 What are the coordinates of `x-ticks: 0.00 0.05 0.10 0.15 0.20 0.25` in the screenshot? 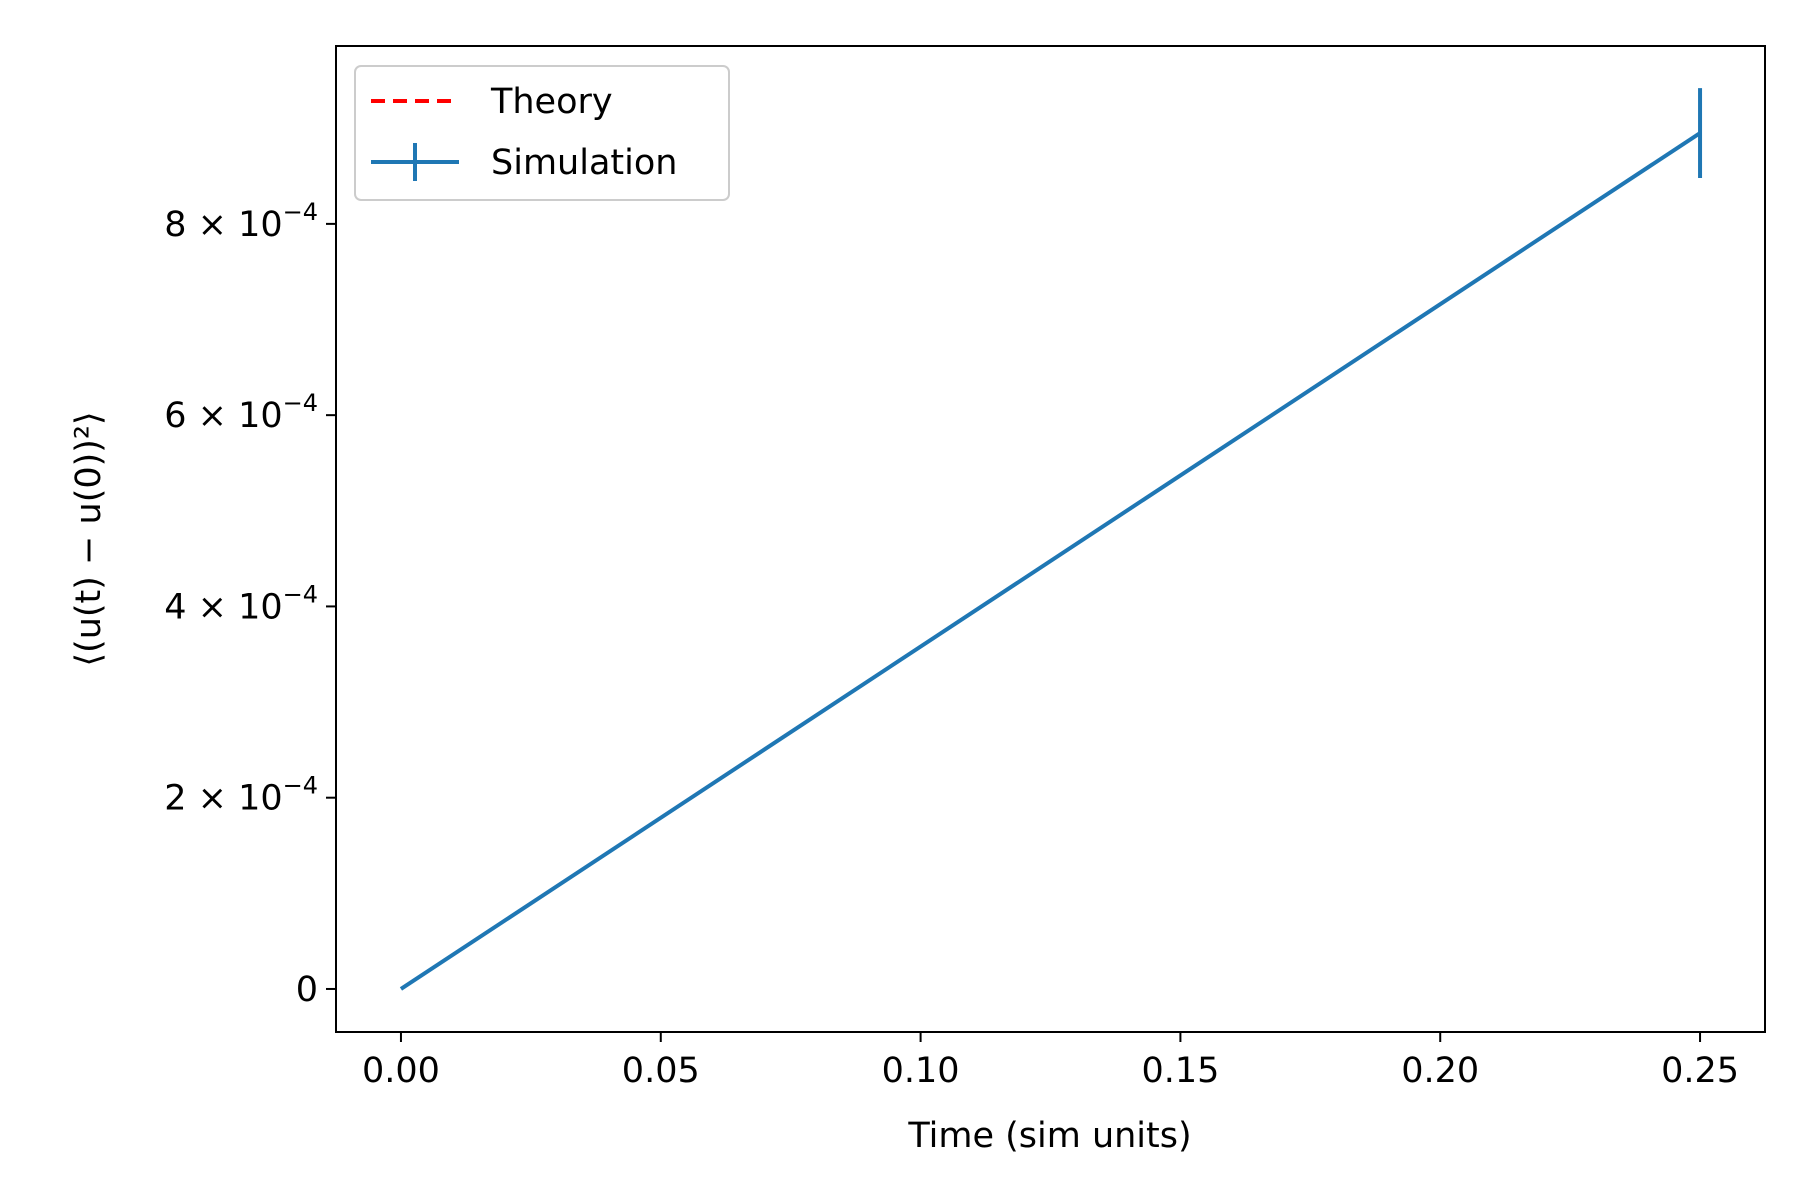 It's located at (1050, 1061).